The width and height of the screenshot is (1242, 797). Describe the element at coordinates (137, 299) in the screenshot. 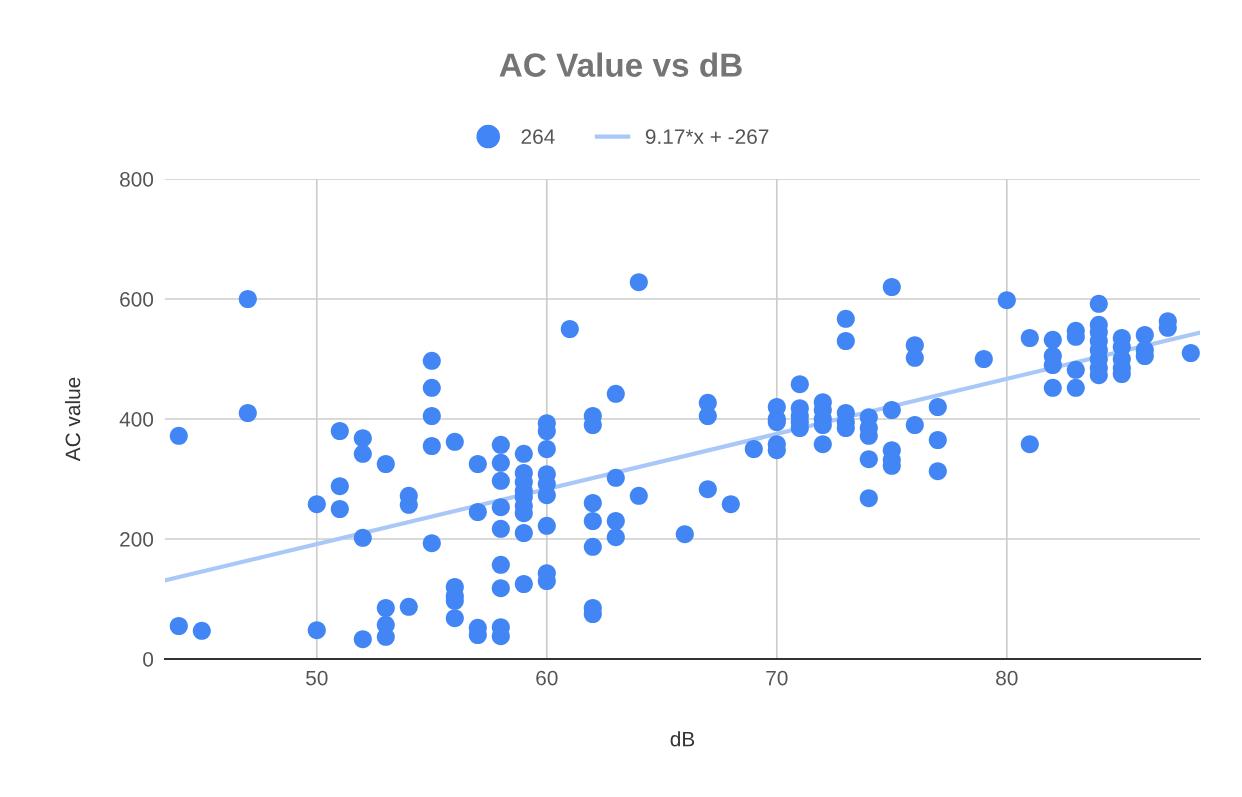

I see `y-tick-label: 600` at that location.